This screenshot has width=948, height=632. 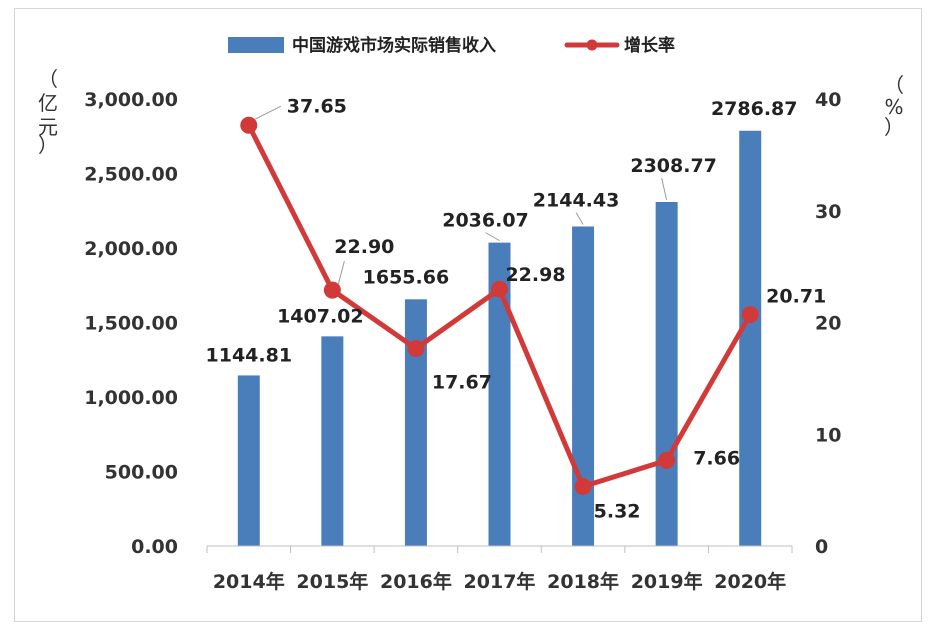 What do you see at coordinates (485, 221) in the screenshot?
I see `bar-label-3: 2036.07` at bounding box center [485, 221].